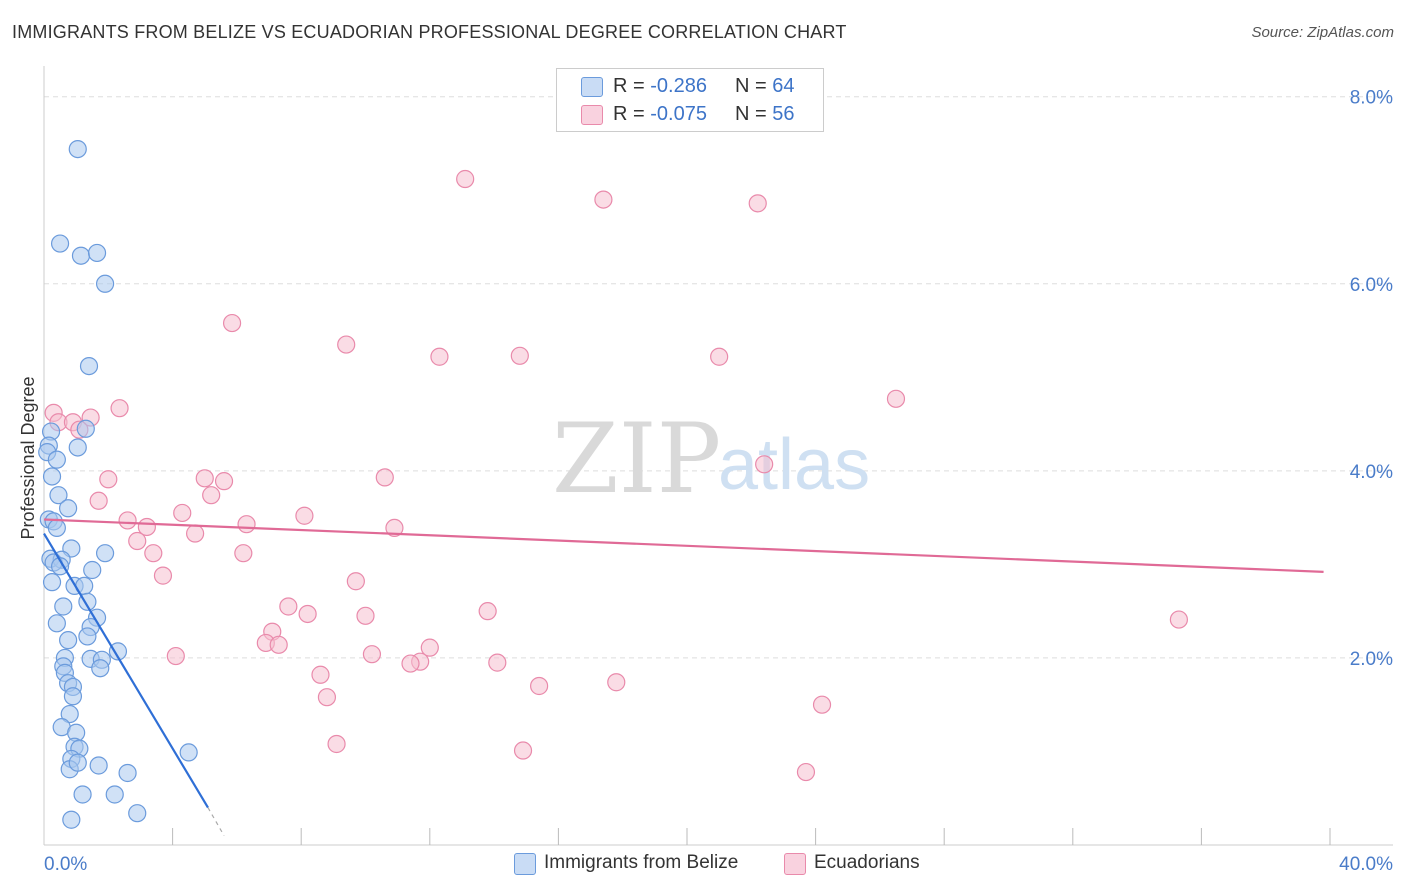  What do you see at coordinates (867, 862) in the screenshot?
I see `legend-label: Ecuadorians` at bounding box center [867, 862].